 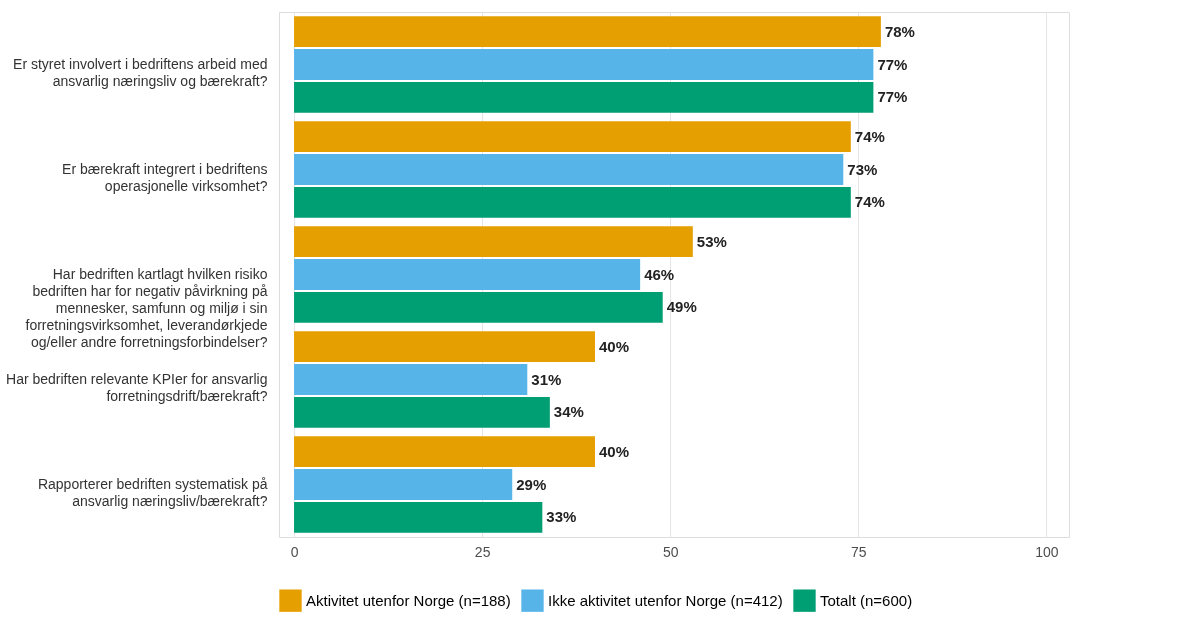 What do you see at coordinates (665, 600) in the screenshot?
I see `legend-label: Ikke aktivitet utenfor Norge (n=412)` at bounding box center [665, 600].